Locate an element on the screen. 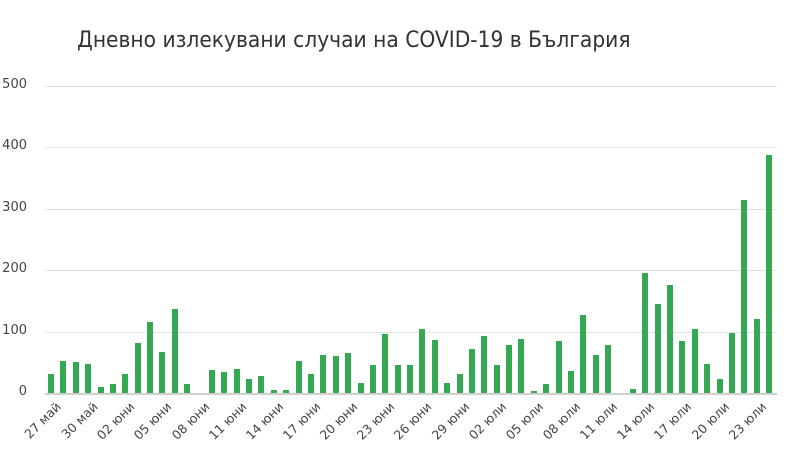  x-axis-tick-label: 11 юли is located at coordinates (598, 421).